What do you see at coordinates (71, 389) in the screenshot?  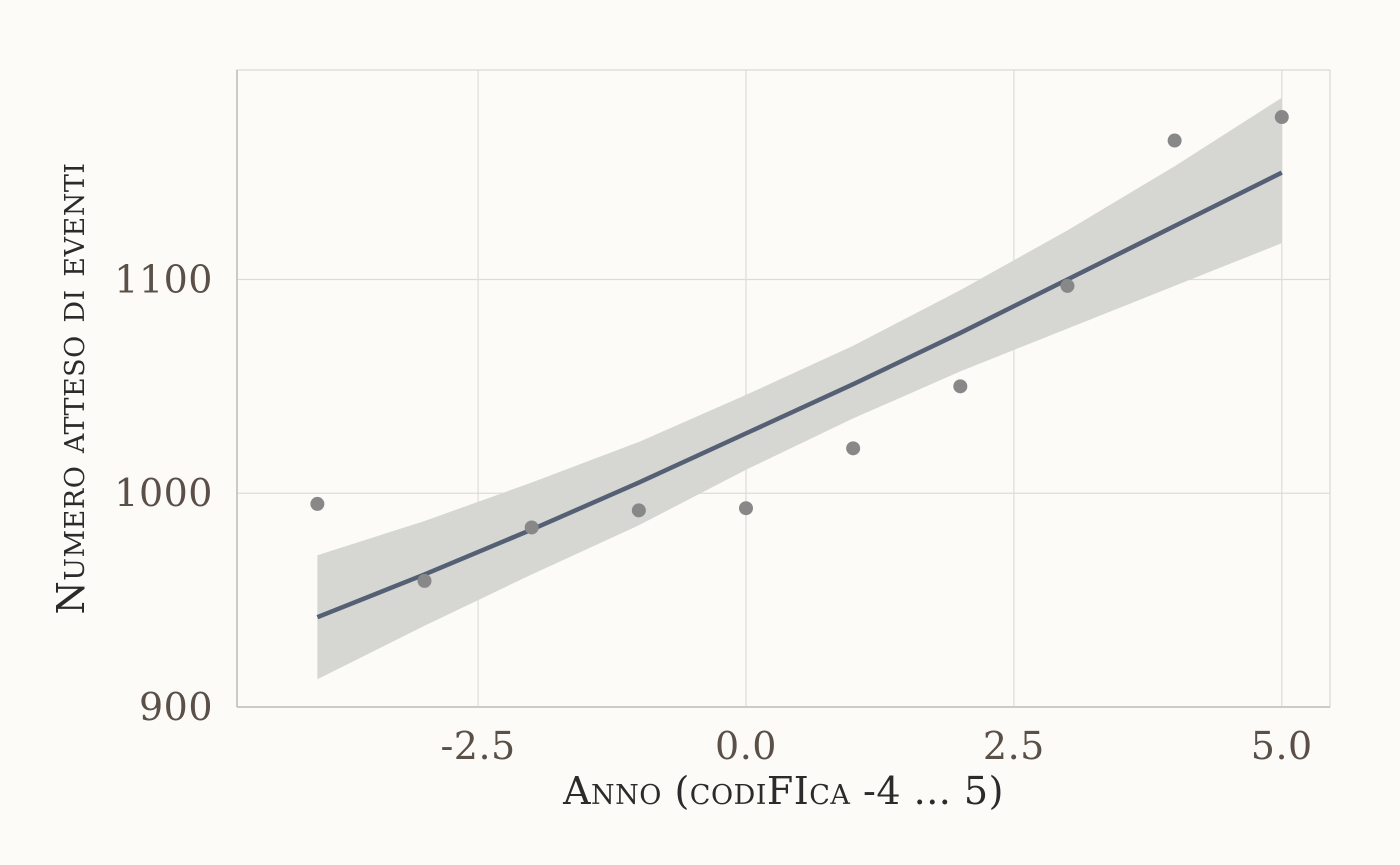 I see `y-axis-title: Numero atteso di eventi` at bounding box center [71, 389].